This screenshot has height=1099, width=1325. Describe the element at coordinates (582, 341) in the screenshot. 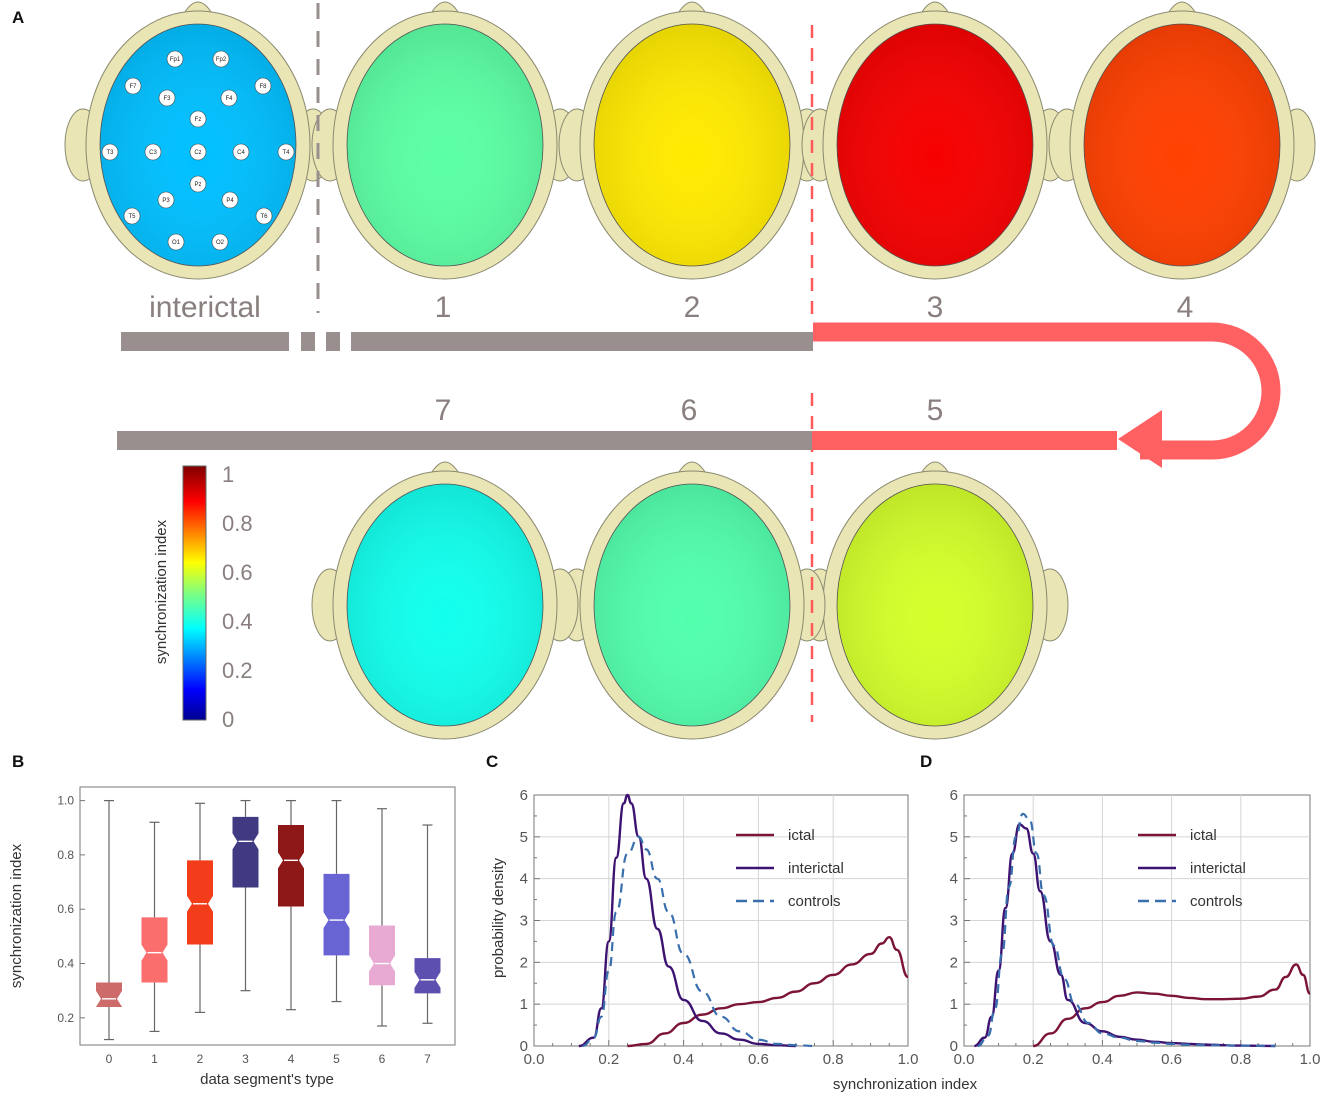

I see `timeline-segment-preictal` at that location.